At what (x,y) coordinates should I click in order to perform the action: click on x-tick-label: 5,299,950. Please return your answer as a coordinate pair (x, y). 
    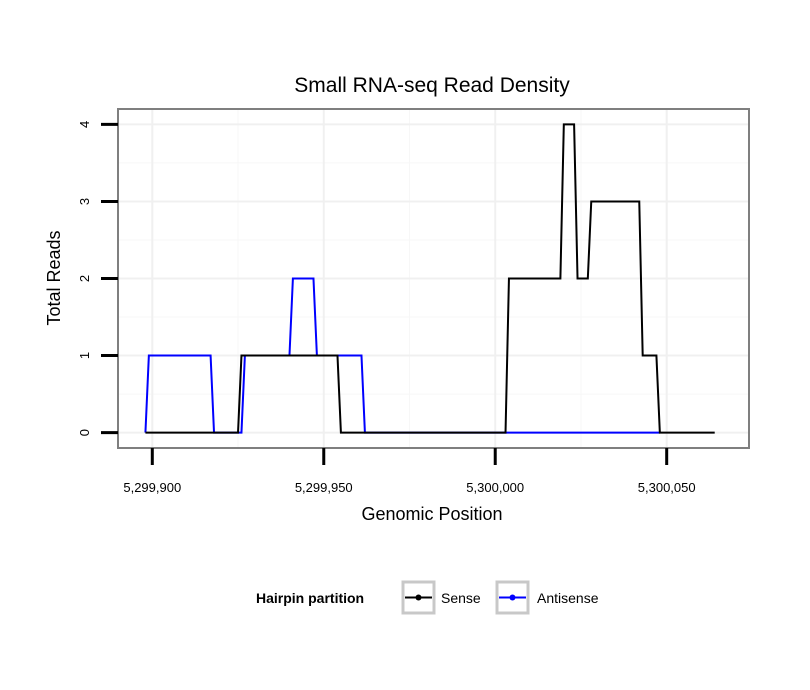
    Looking at the image, I should click on (324, 487).